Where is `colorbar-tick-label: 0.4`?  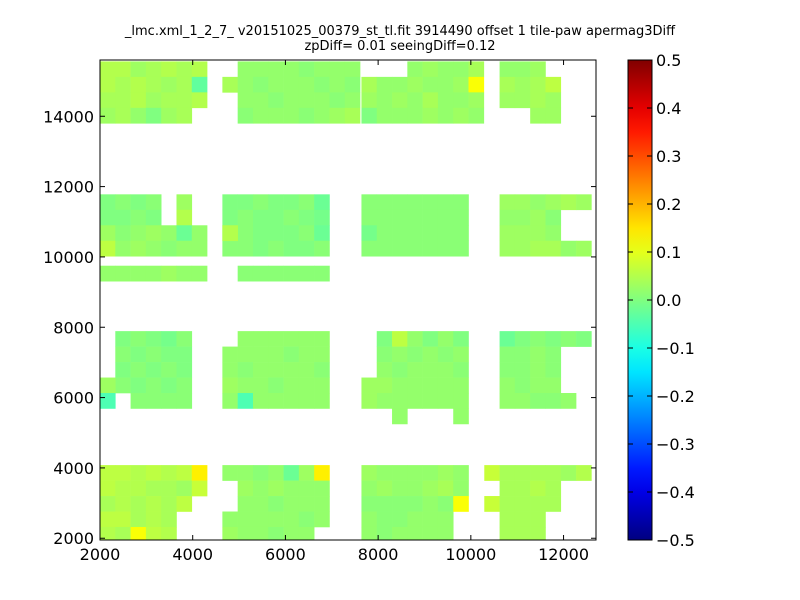 colorbar-tick-label: 0.4 is located at coordinates (668, 108).